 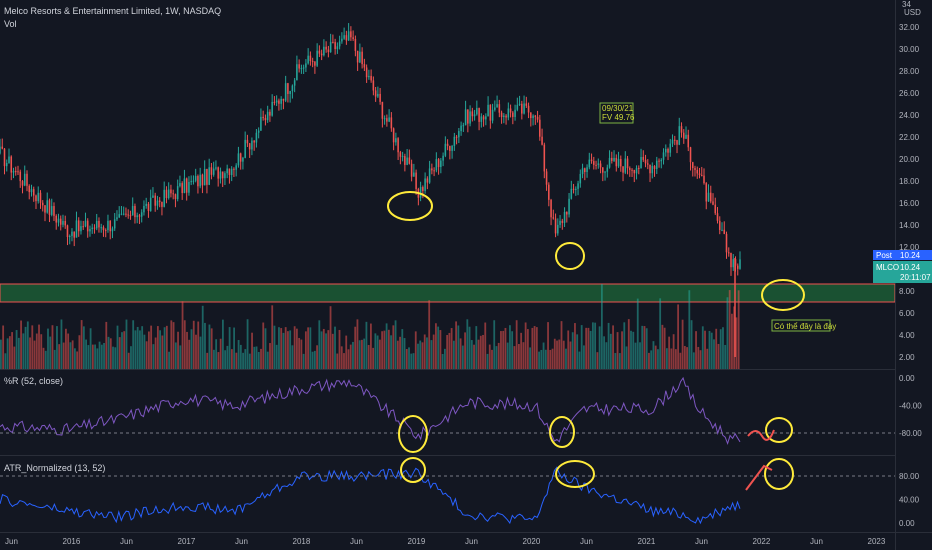 What do you see at coordinates (33, 381) in the screenshot?
I see `wr-indicator-label: %R (52, close)` at bounding box center [33, 381].